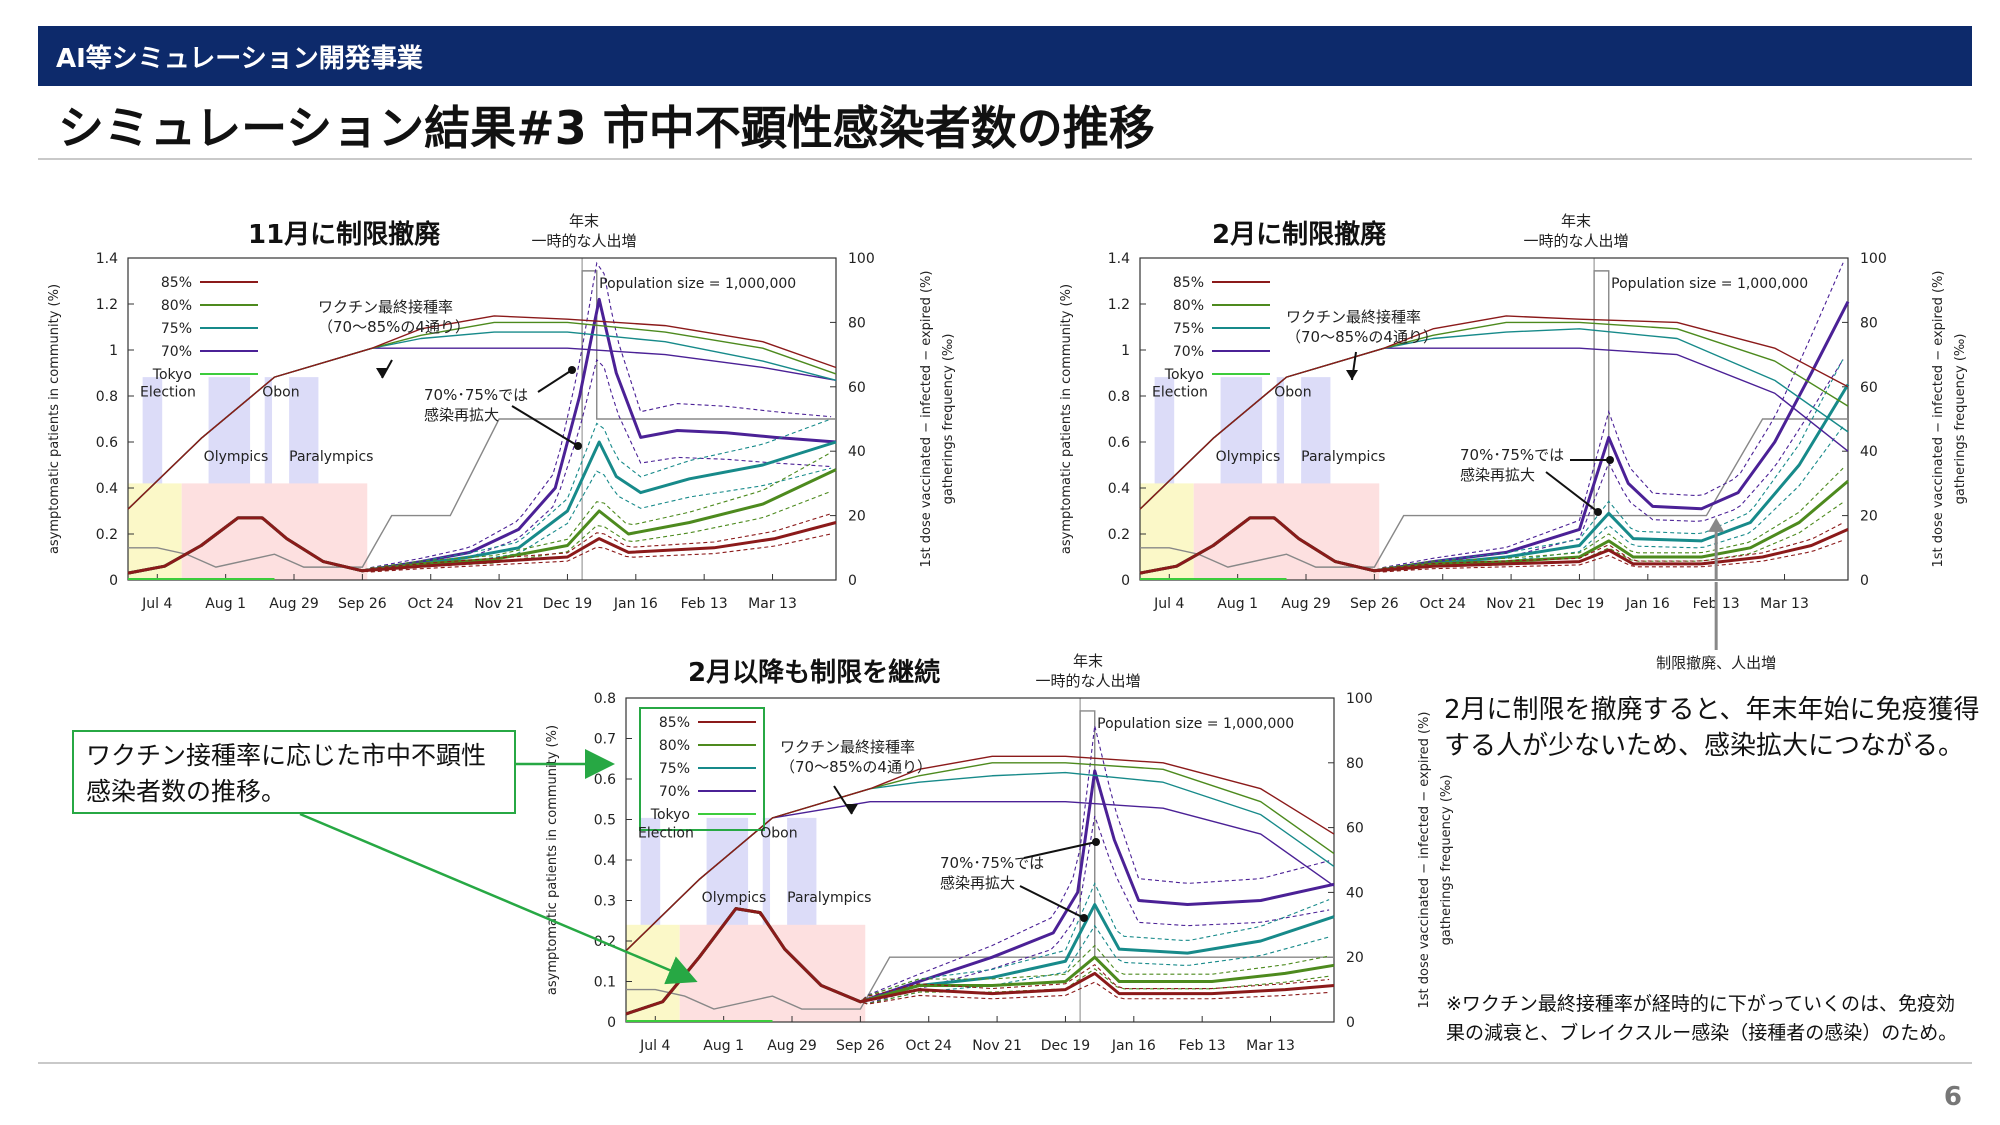 The height and width of the screenshot is (1125, 2000). What do you see at coordinates (107, 305) in the screenshot?
I see `y-tick-label: 1.2` at bounding box center [107, 305].